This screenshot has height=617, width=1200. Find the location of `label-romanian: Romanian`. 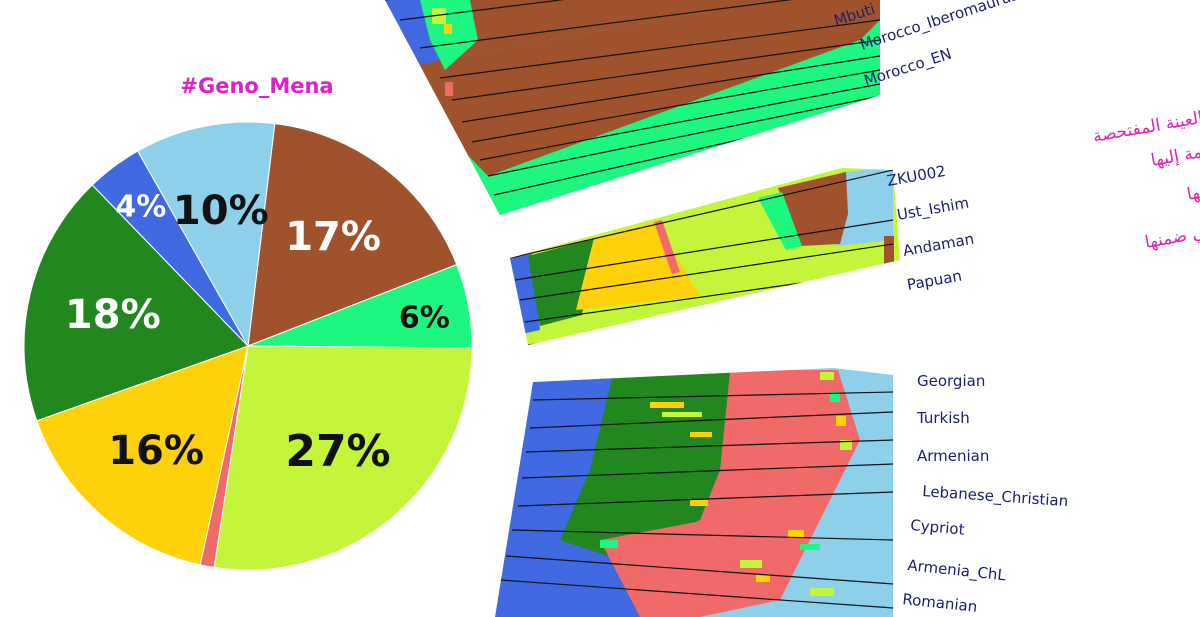

label-romanian: Romanian is located at coordinates (940, 603).